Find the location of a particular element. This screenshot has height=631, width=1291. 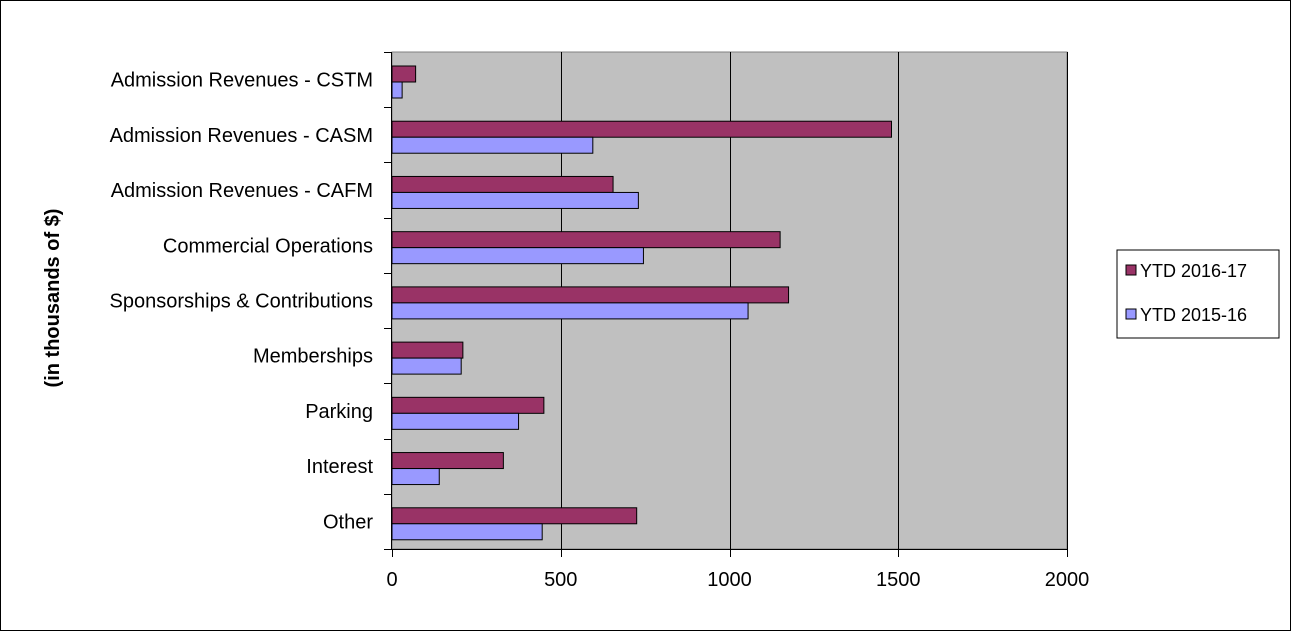

bar-ytd-2016-17-interest is located at coordinates (447, 461).